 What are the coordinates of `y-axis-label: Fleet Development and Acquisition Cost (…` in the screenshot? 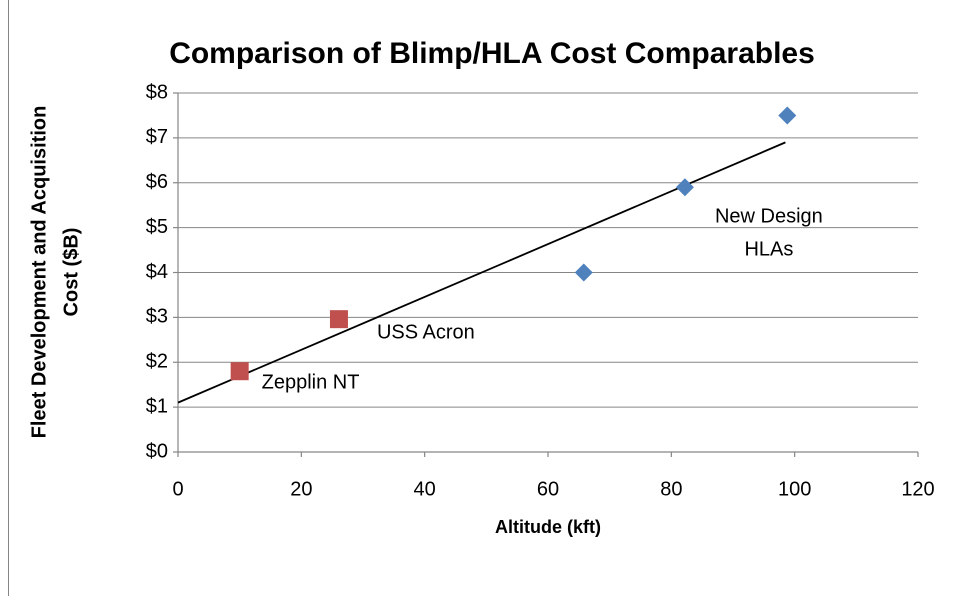 It's located at (55, 272).